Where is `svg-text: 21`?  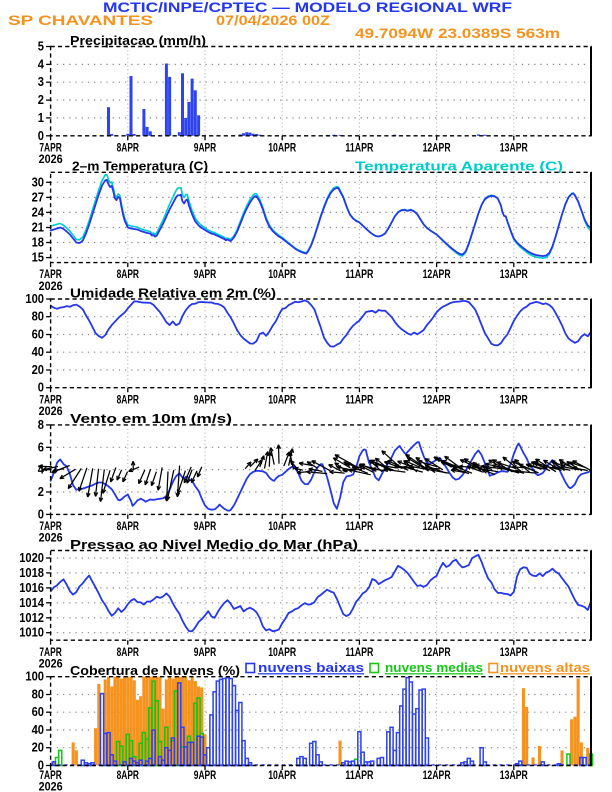
svg-text: 21 is located at coordinates (38, 228).